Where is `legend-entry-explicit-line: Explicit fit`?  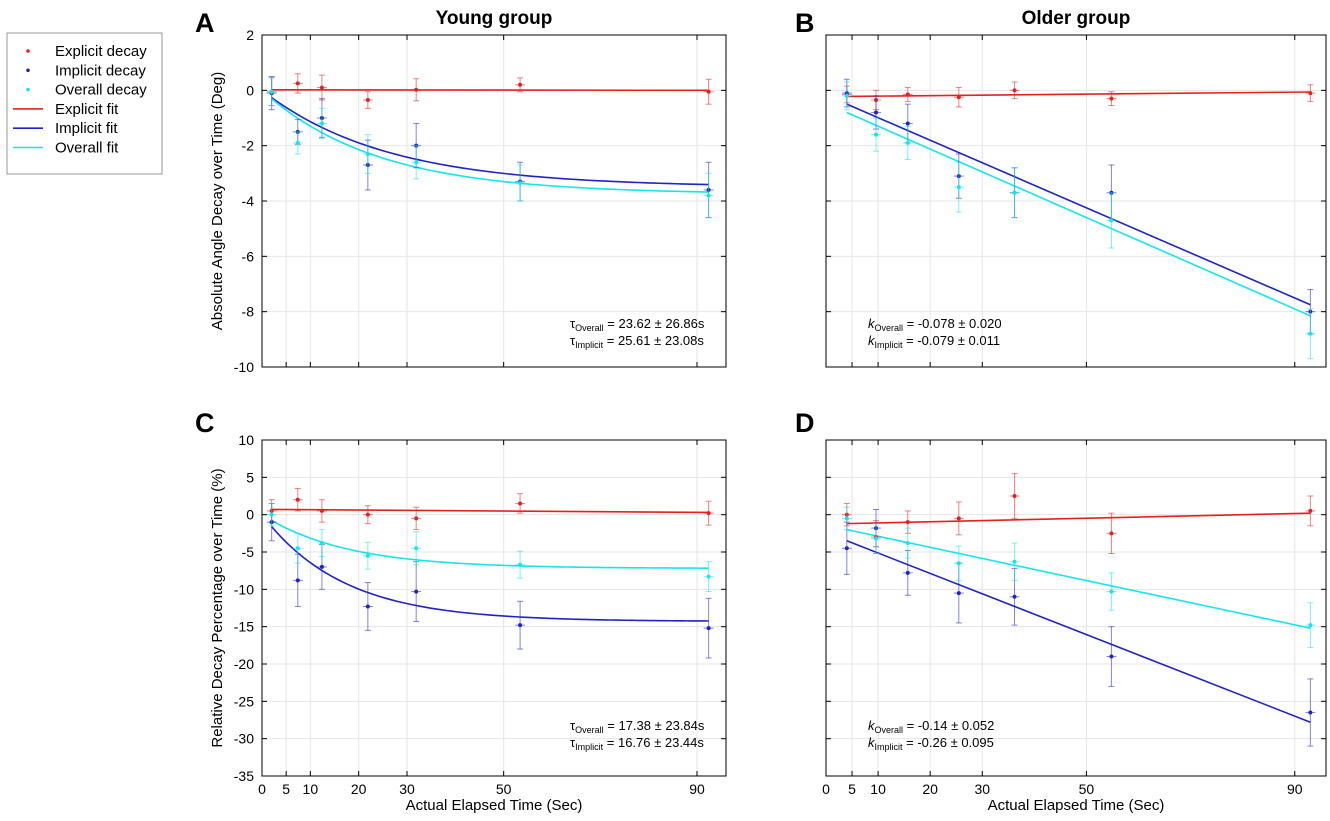
legend-entry-explicit-line: Explicit fit is located at coordinates (66, 109).